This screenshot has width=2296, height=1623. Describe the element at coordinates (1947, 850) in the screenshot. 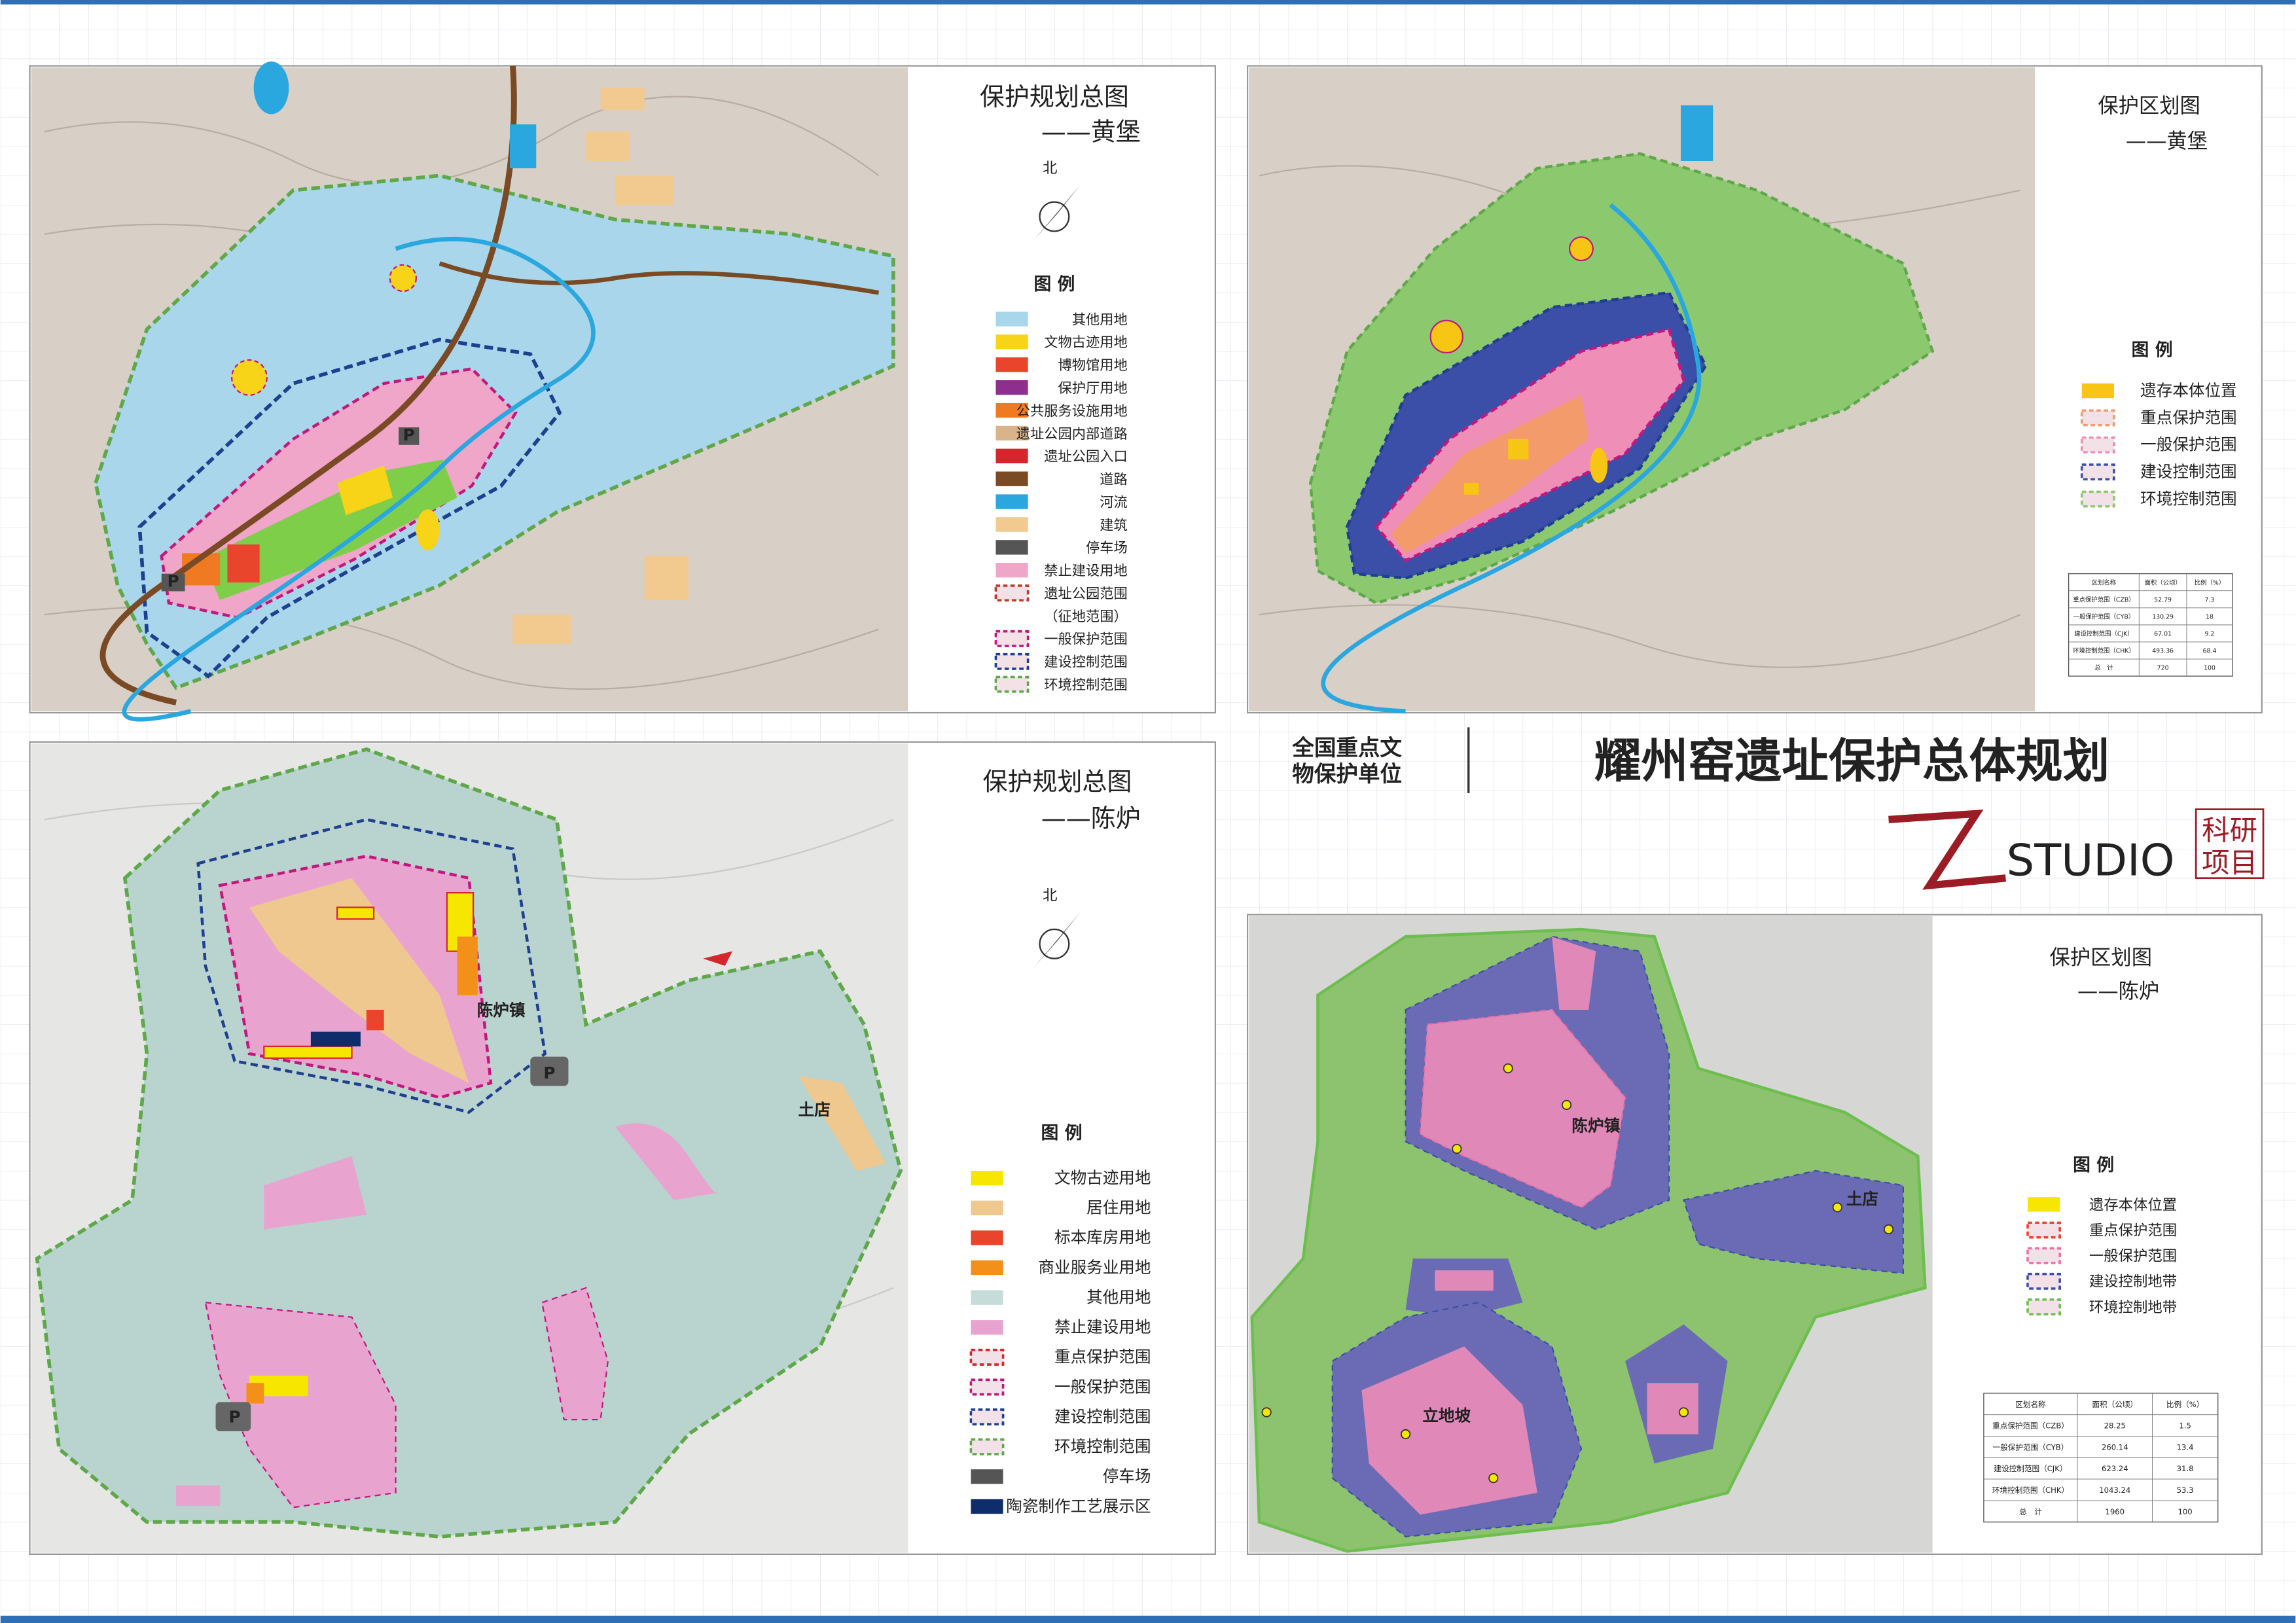

I see `logo-mark` at that location.